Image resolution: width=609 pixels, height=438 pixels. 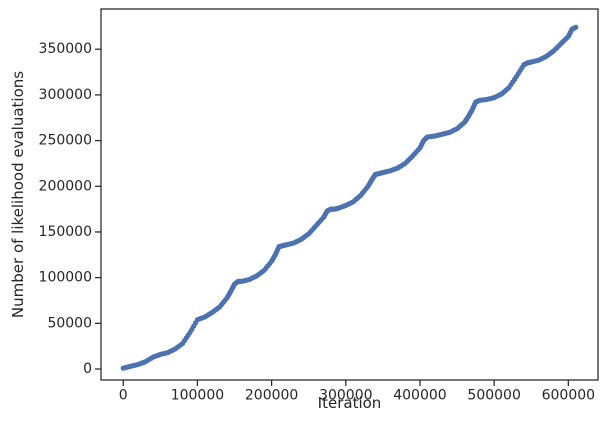 I want to click on y-tick-label: 300000, so click(x=65, y=95).